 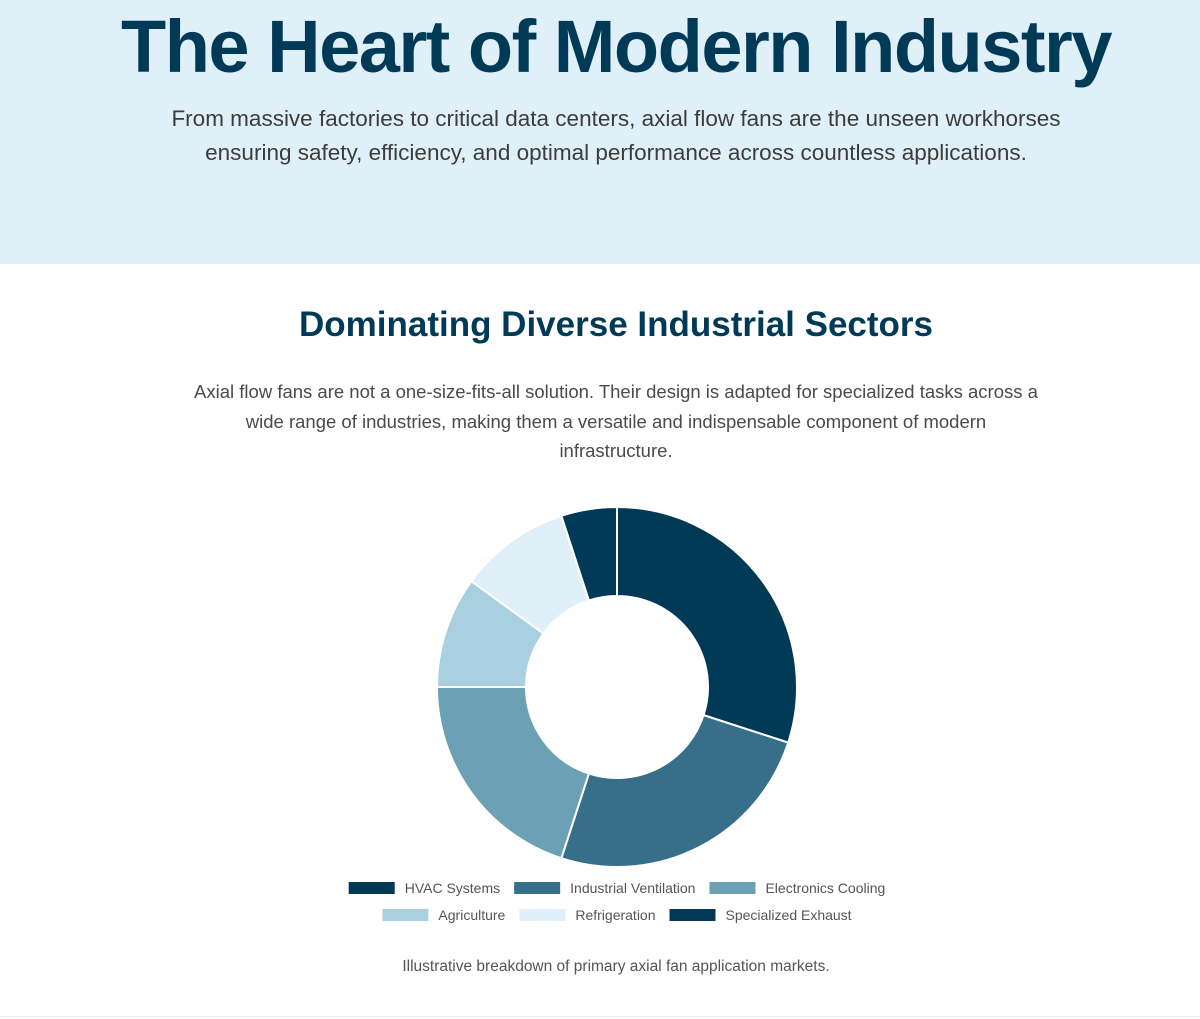 I want to click on section-divider, so click(x=600, y=1016).